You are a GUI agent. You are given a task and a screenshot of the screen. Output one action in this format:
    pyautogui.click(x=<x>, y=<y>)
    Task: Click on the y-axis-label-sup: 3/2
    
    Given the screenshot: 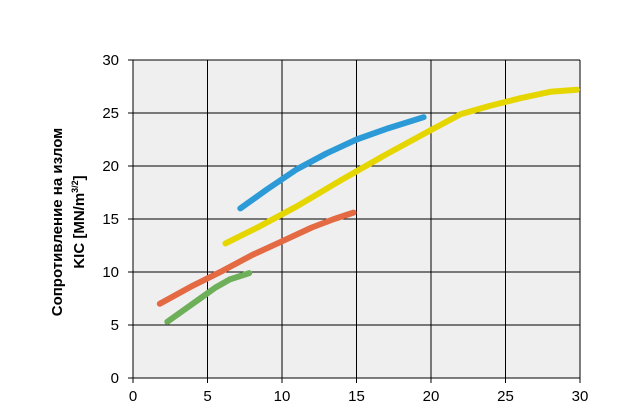 What is the action you would take?
    pyautogui.click(x=75, y=186)
    